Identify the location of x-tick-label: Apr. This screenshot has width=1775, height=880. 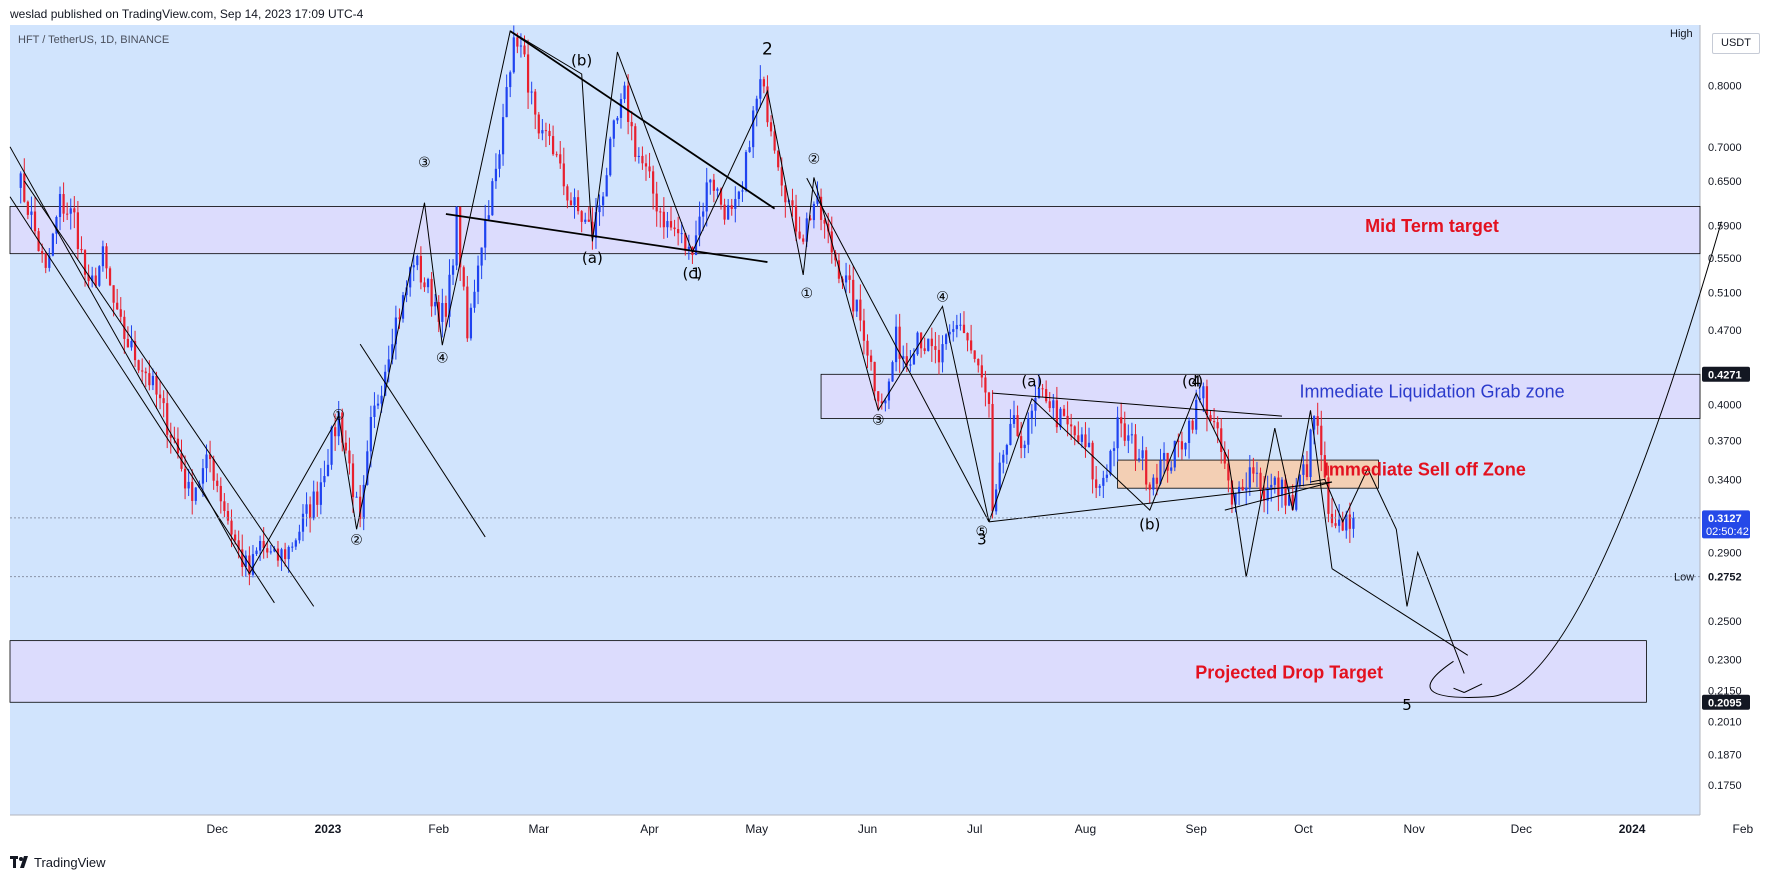
(649, 829).